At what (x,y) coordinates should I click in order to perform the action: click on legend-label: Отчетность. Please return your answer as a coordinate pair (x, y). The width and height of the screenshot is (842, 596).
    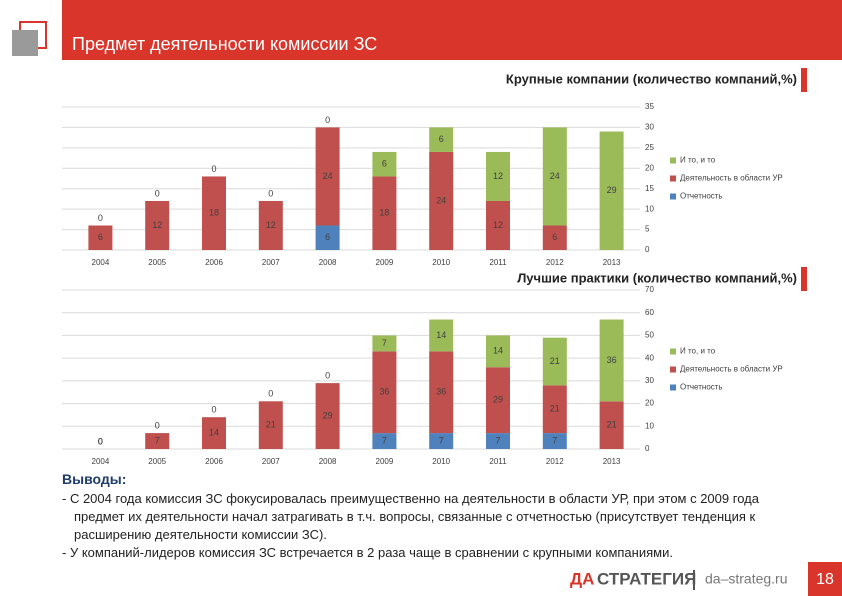
    Looking at the image, I should click on (701, 196).